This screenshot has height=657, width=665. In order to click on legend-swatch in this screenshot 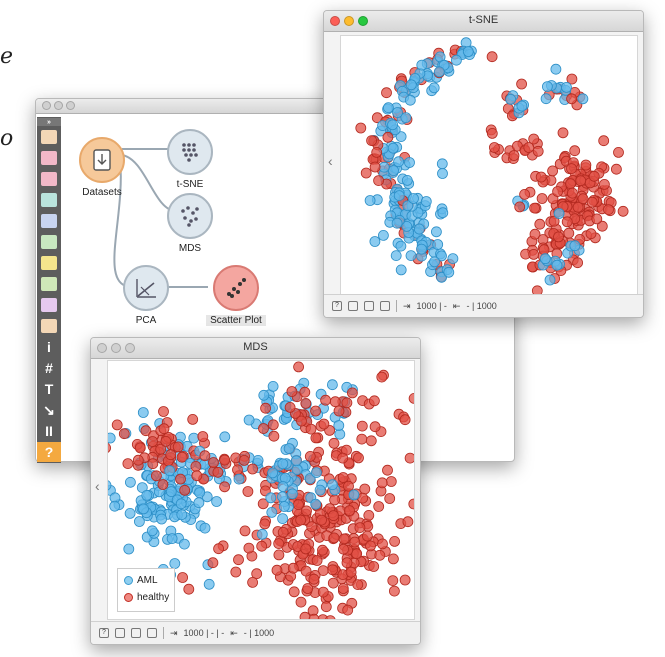, I will do `click(128, 597)`.